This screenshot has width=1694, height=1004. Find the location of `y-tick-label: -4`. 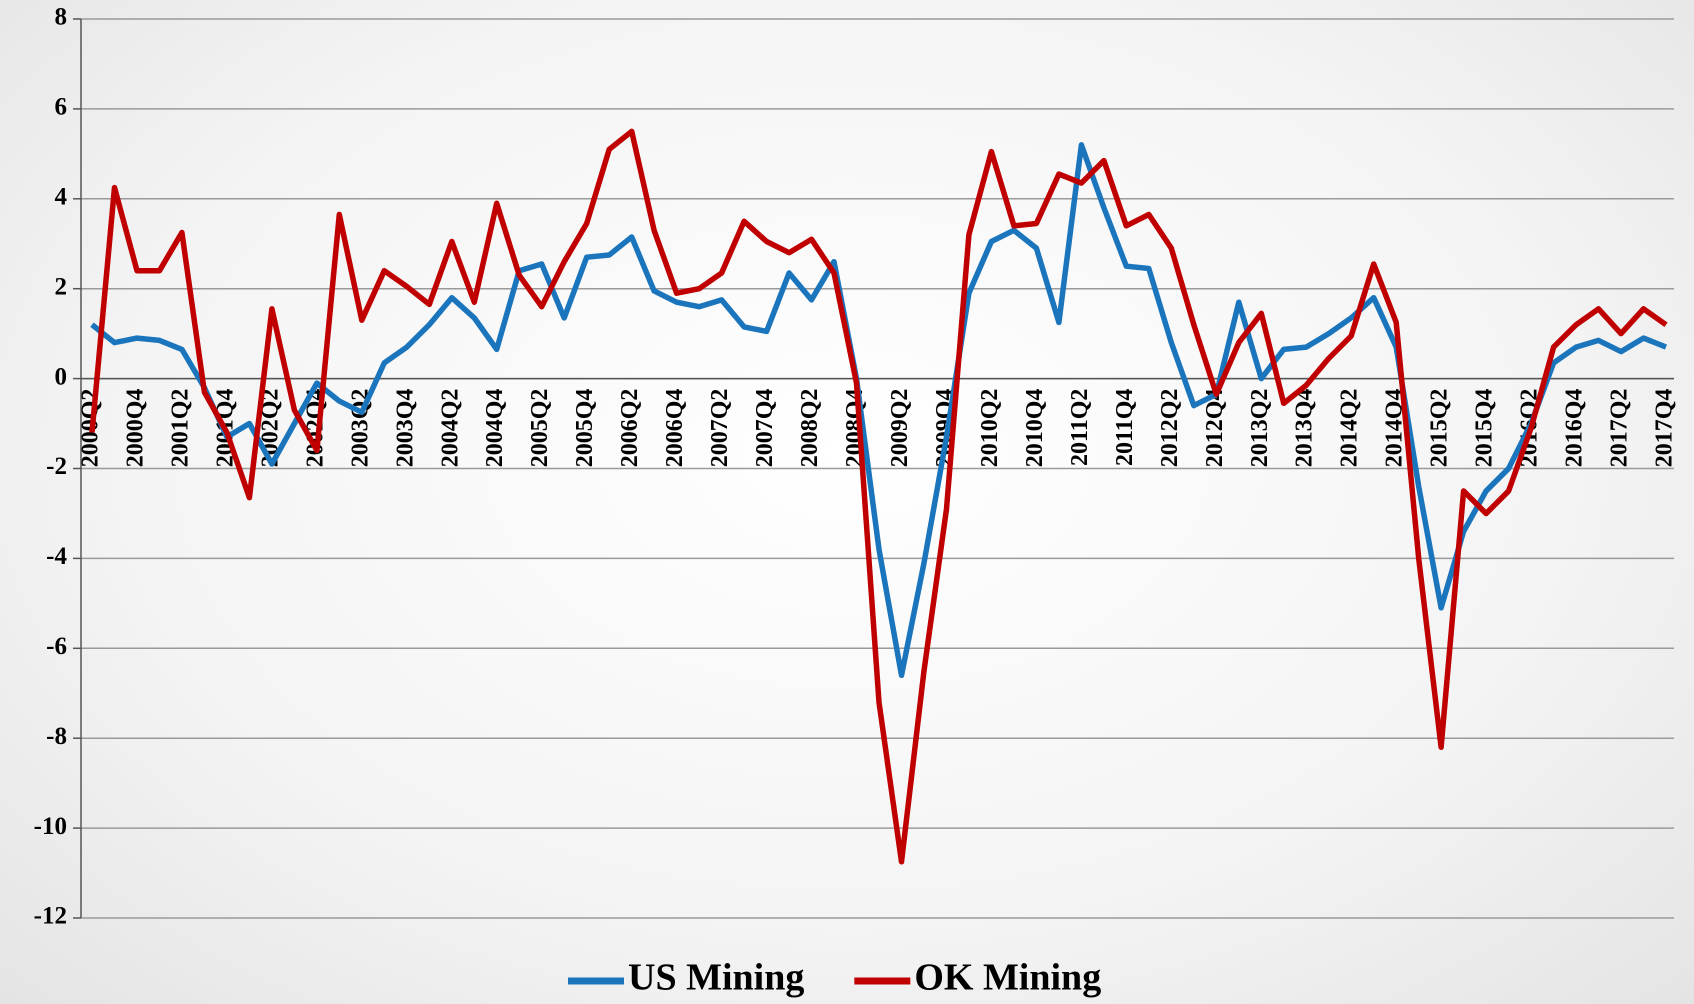

y-tick-label: -4 is located at coordinates (56, 556).